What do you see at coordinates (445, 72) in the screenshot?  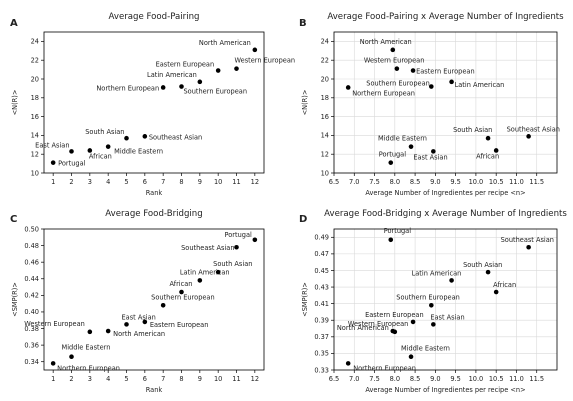 I see `panel-b-point-label-3: Eastern European` at bounding box center [445, 72].